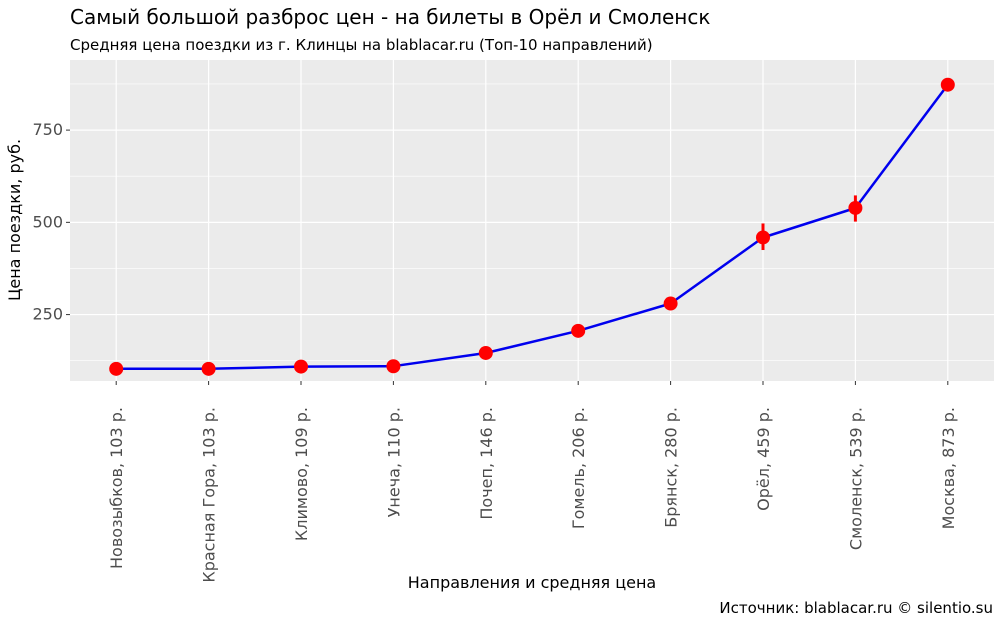 This screenshot has height=625, width=1000. What do you see at coordinates (855, 478) in the screenshot?
I see `x-tick-label: Смоленск, 539 р.` at bounding box center [855, 478].